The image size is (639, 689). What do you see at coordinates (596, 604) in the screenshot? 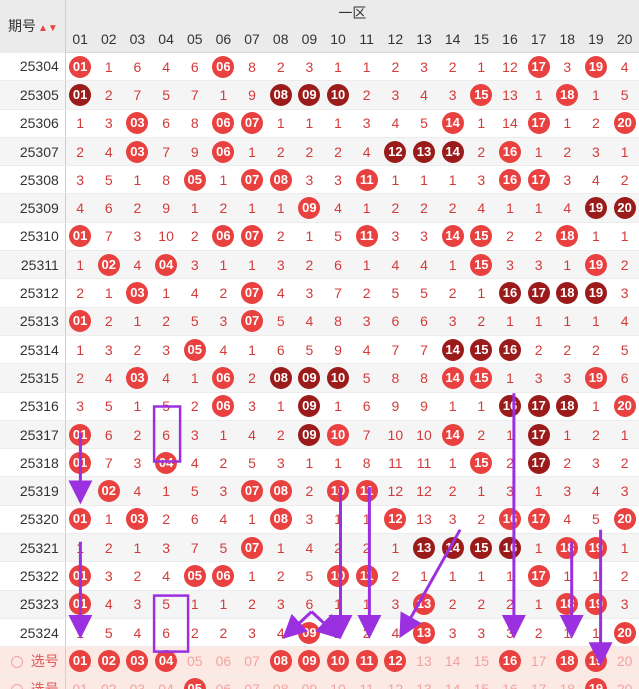
I see `omission-cell: 19` at bounding box center [596, 604].